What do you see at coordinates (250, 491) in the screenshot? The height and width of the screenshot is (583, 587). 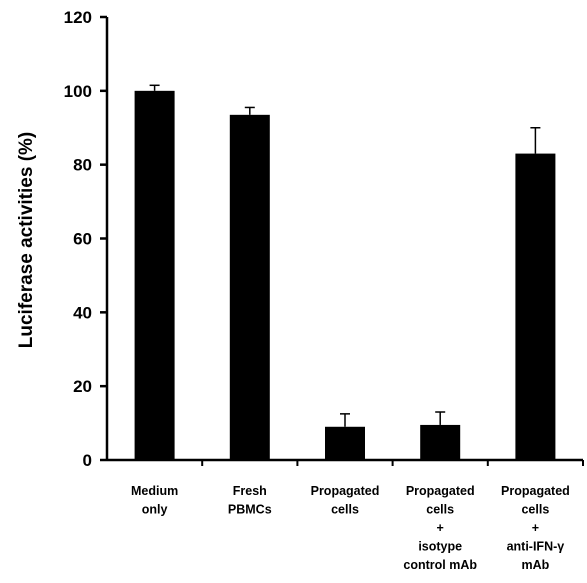 I see `category-label-line: Fresh` at bounding box center [250, 491].